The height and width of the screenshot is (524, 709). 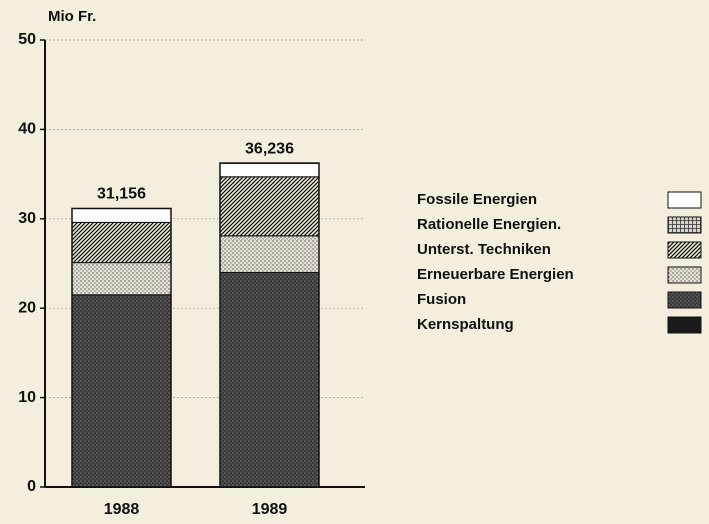 I want to click on x-tick-label: 1988, so click(x=122, y=509).